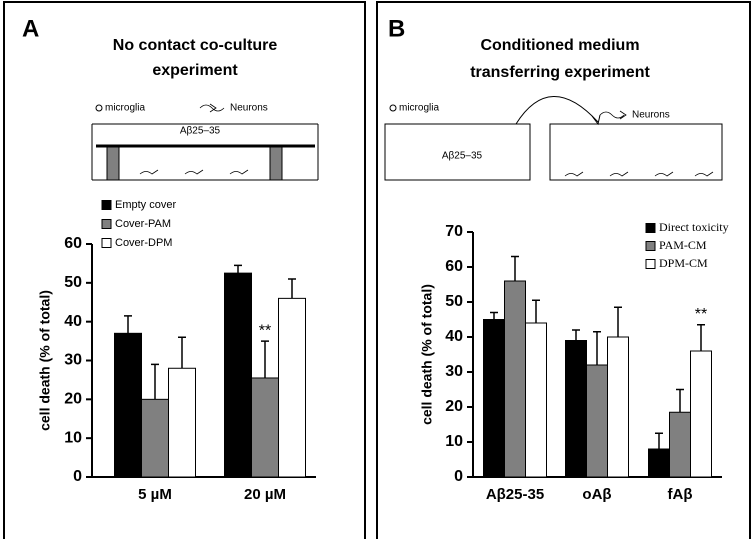  I want to click on x-tick-label: 20 µM, so click(265, 494).